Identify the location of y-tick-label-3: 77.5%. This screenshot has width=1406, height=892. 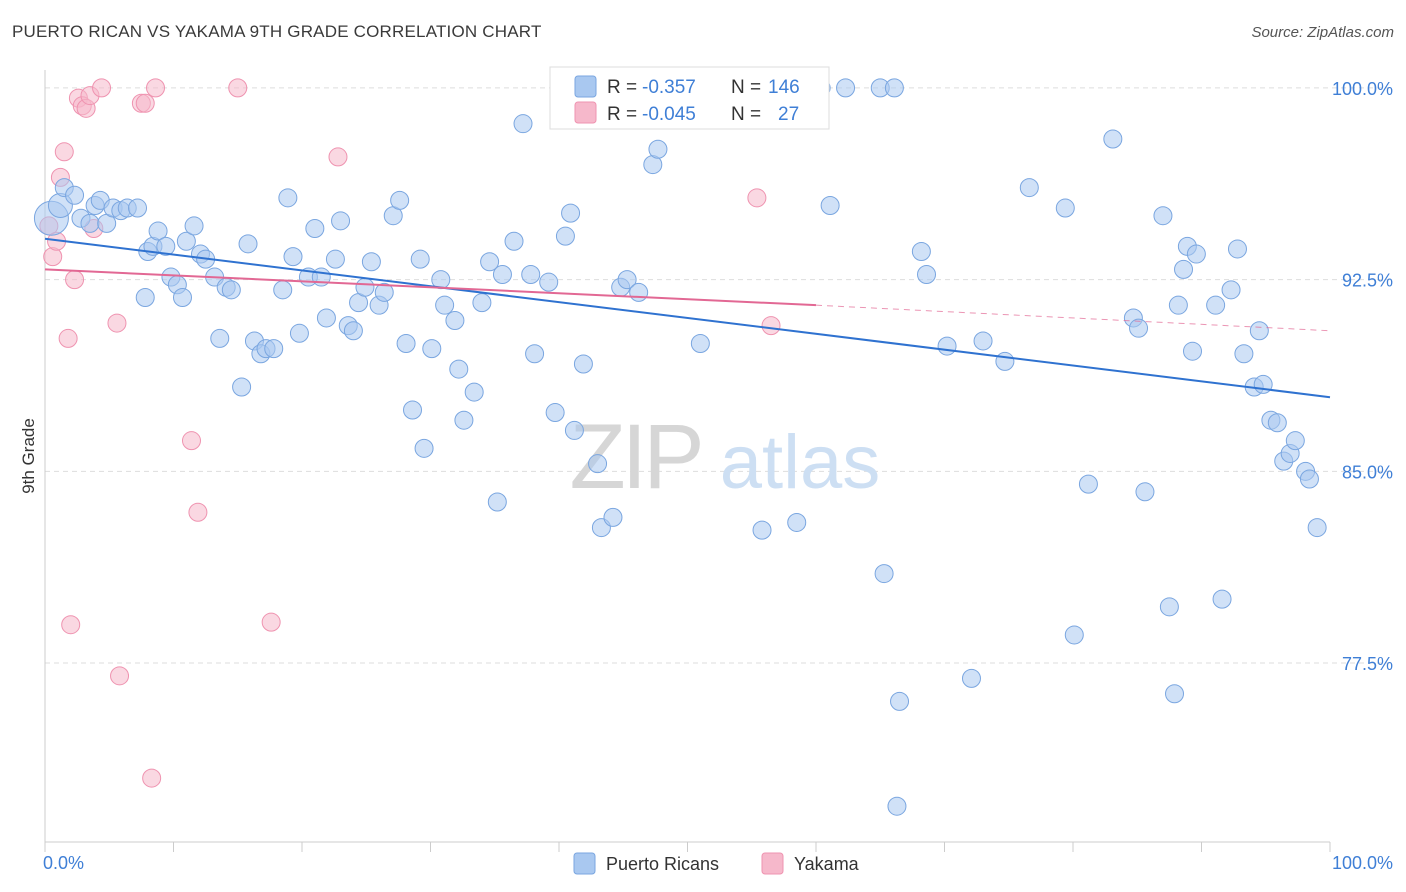
(1367, 664).